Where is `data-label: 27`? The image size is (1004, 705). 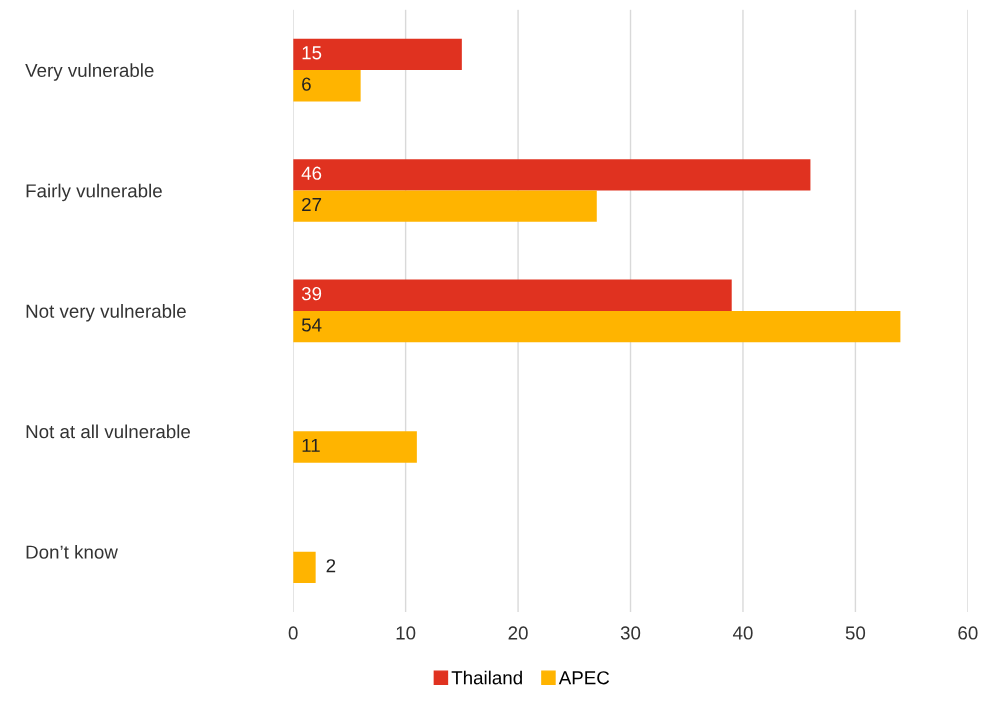 data-label: 27 is located at coordinates (312, 204).